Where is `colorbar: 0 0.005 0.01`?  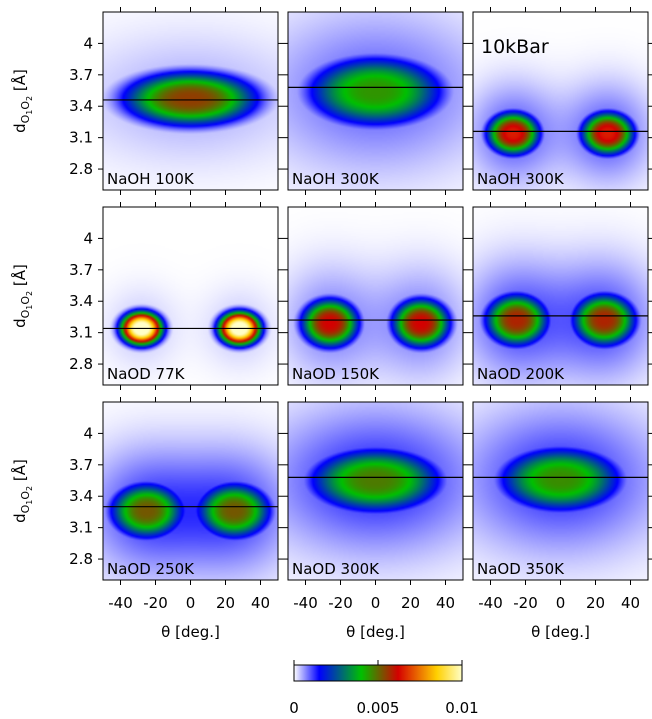 colorbar: 0 0.005 0.01 is located at coordinates (384, 688).